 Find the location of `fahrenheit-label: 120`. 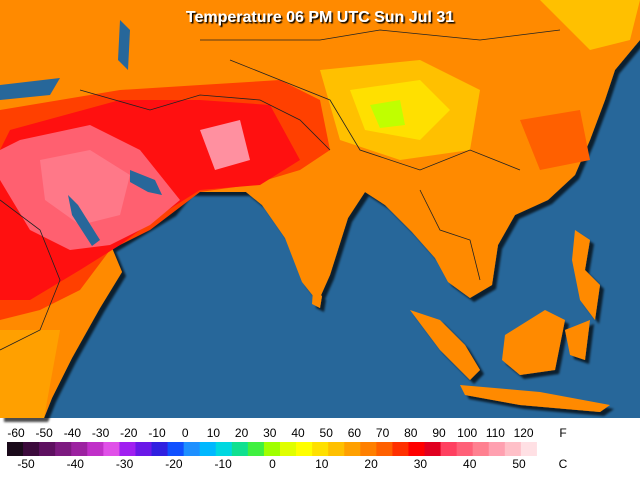

fahrenheit-label: 120 is located at coordinates (524, 433).